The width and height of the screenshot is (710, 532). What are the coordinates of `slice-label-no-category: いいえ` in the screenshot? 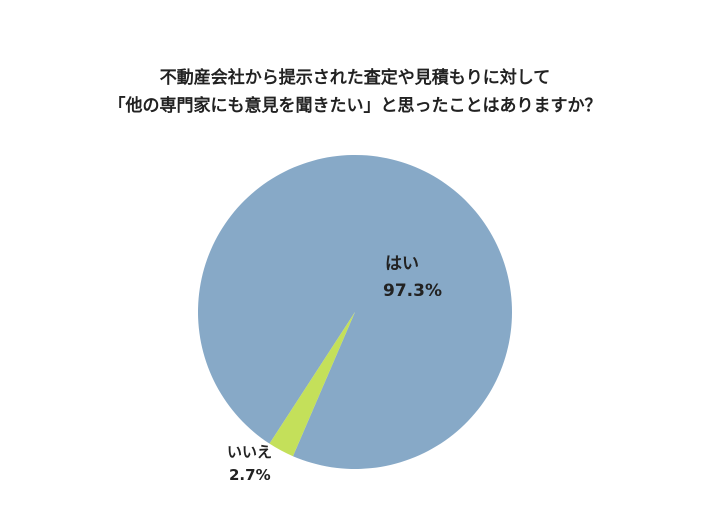 It's located at (249, 452).